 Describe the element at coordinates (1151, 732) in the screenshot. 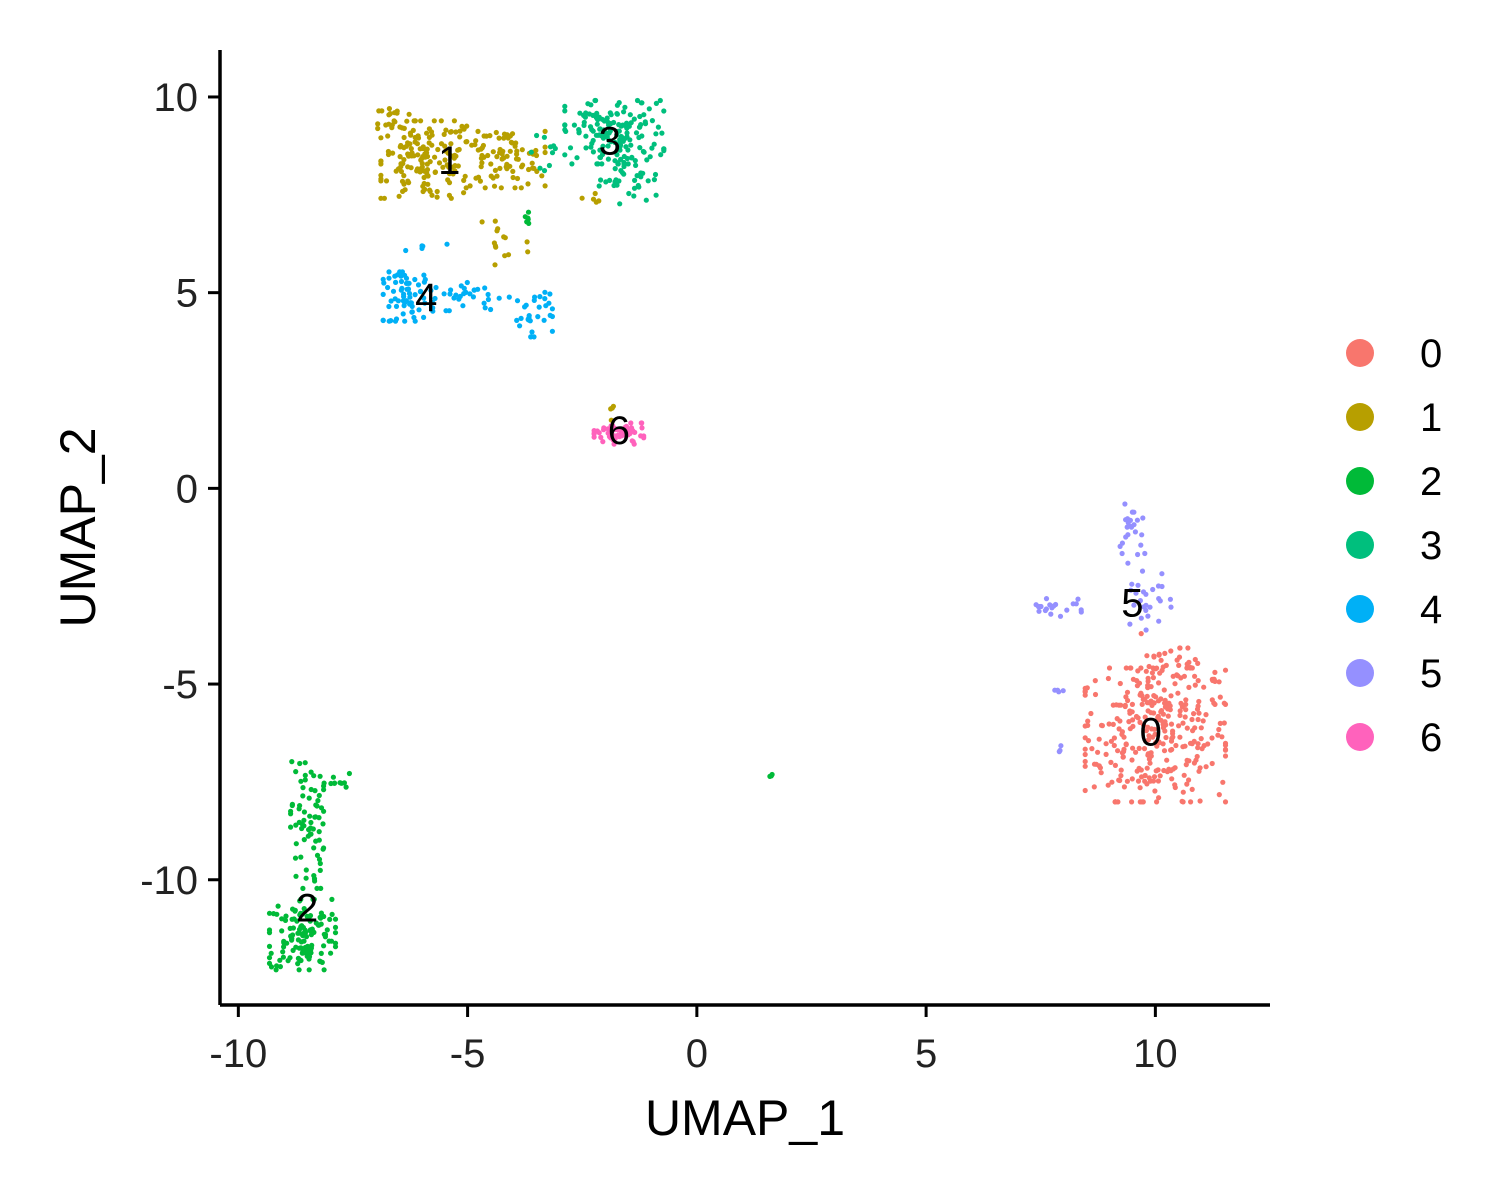

I see `cluster-label-0: 0` at that location.